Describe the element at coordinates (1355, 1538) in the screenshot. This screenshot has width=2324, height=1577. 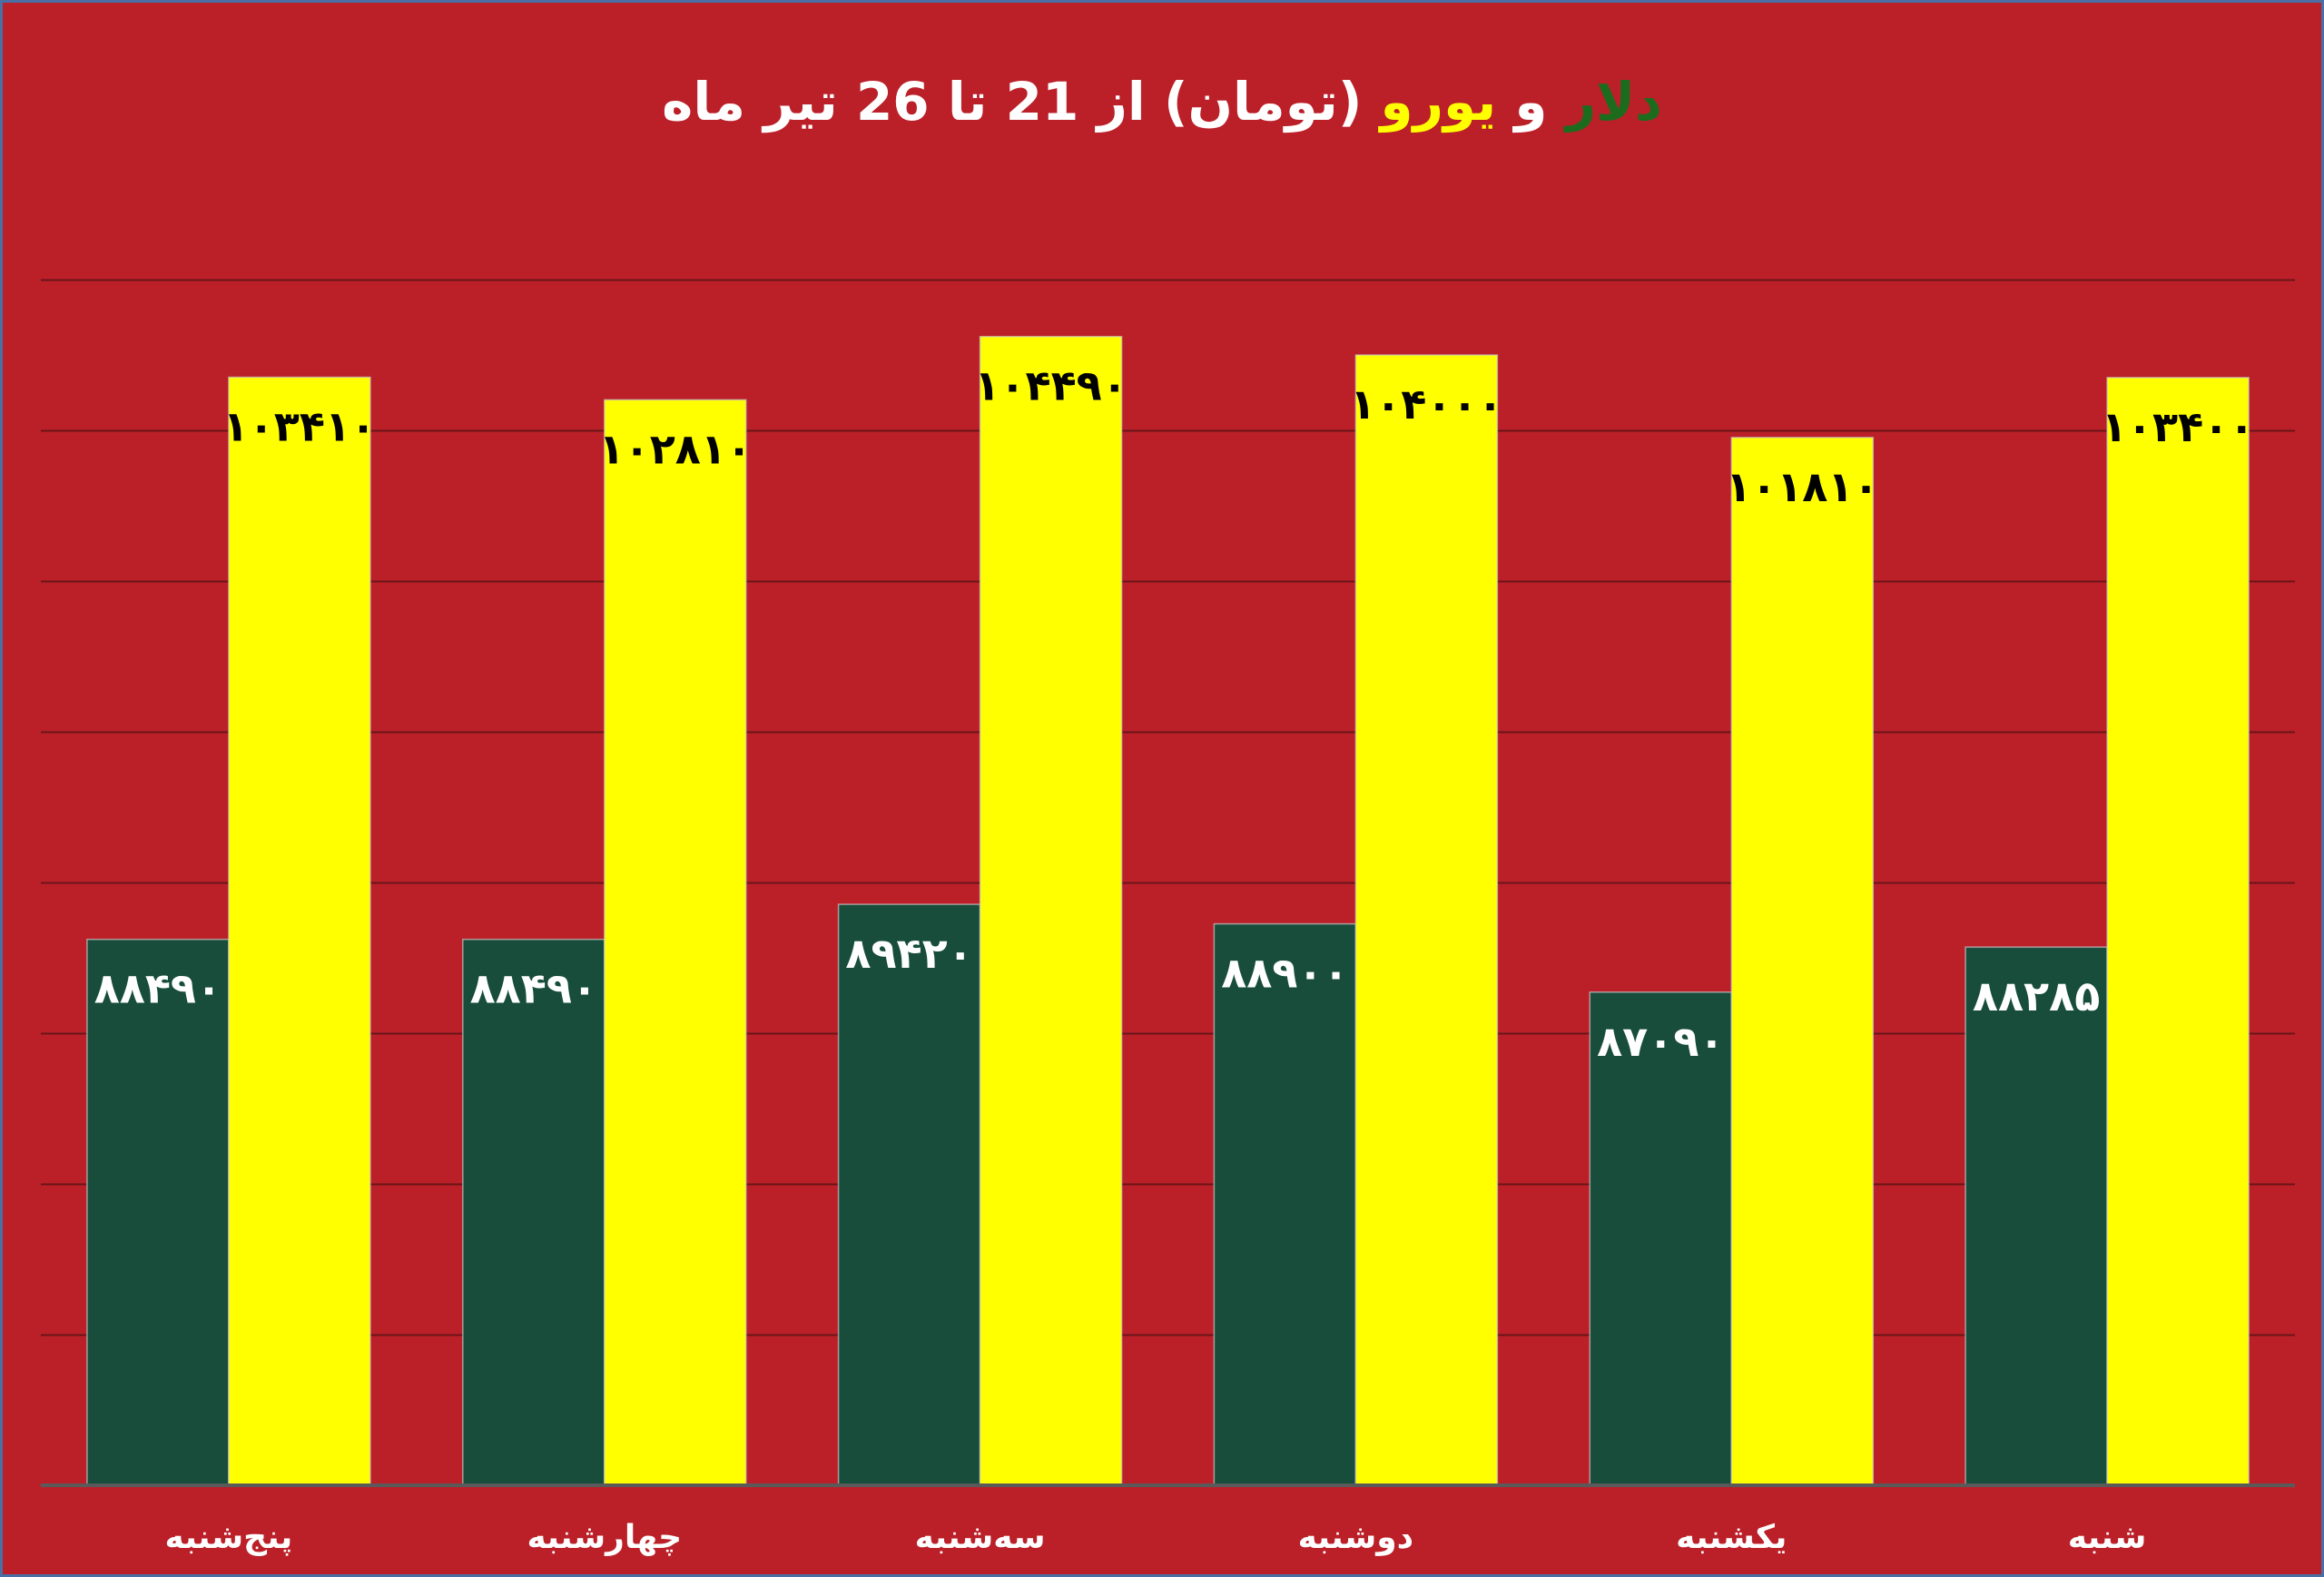
I see `x-tick-label: دوشنبه` at that location.